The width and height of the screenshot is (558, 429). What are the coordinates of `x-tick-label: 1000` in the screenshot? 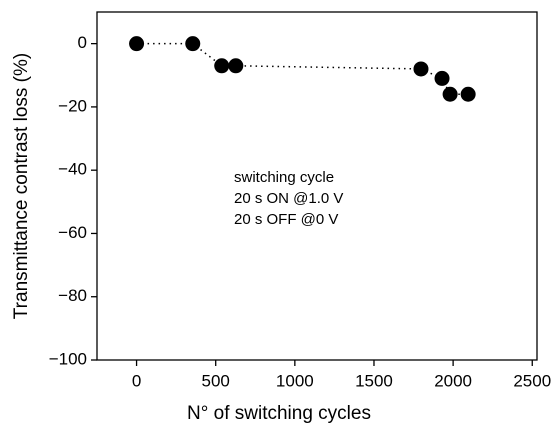 It's located at (295, 380).